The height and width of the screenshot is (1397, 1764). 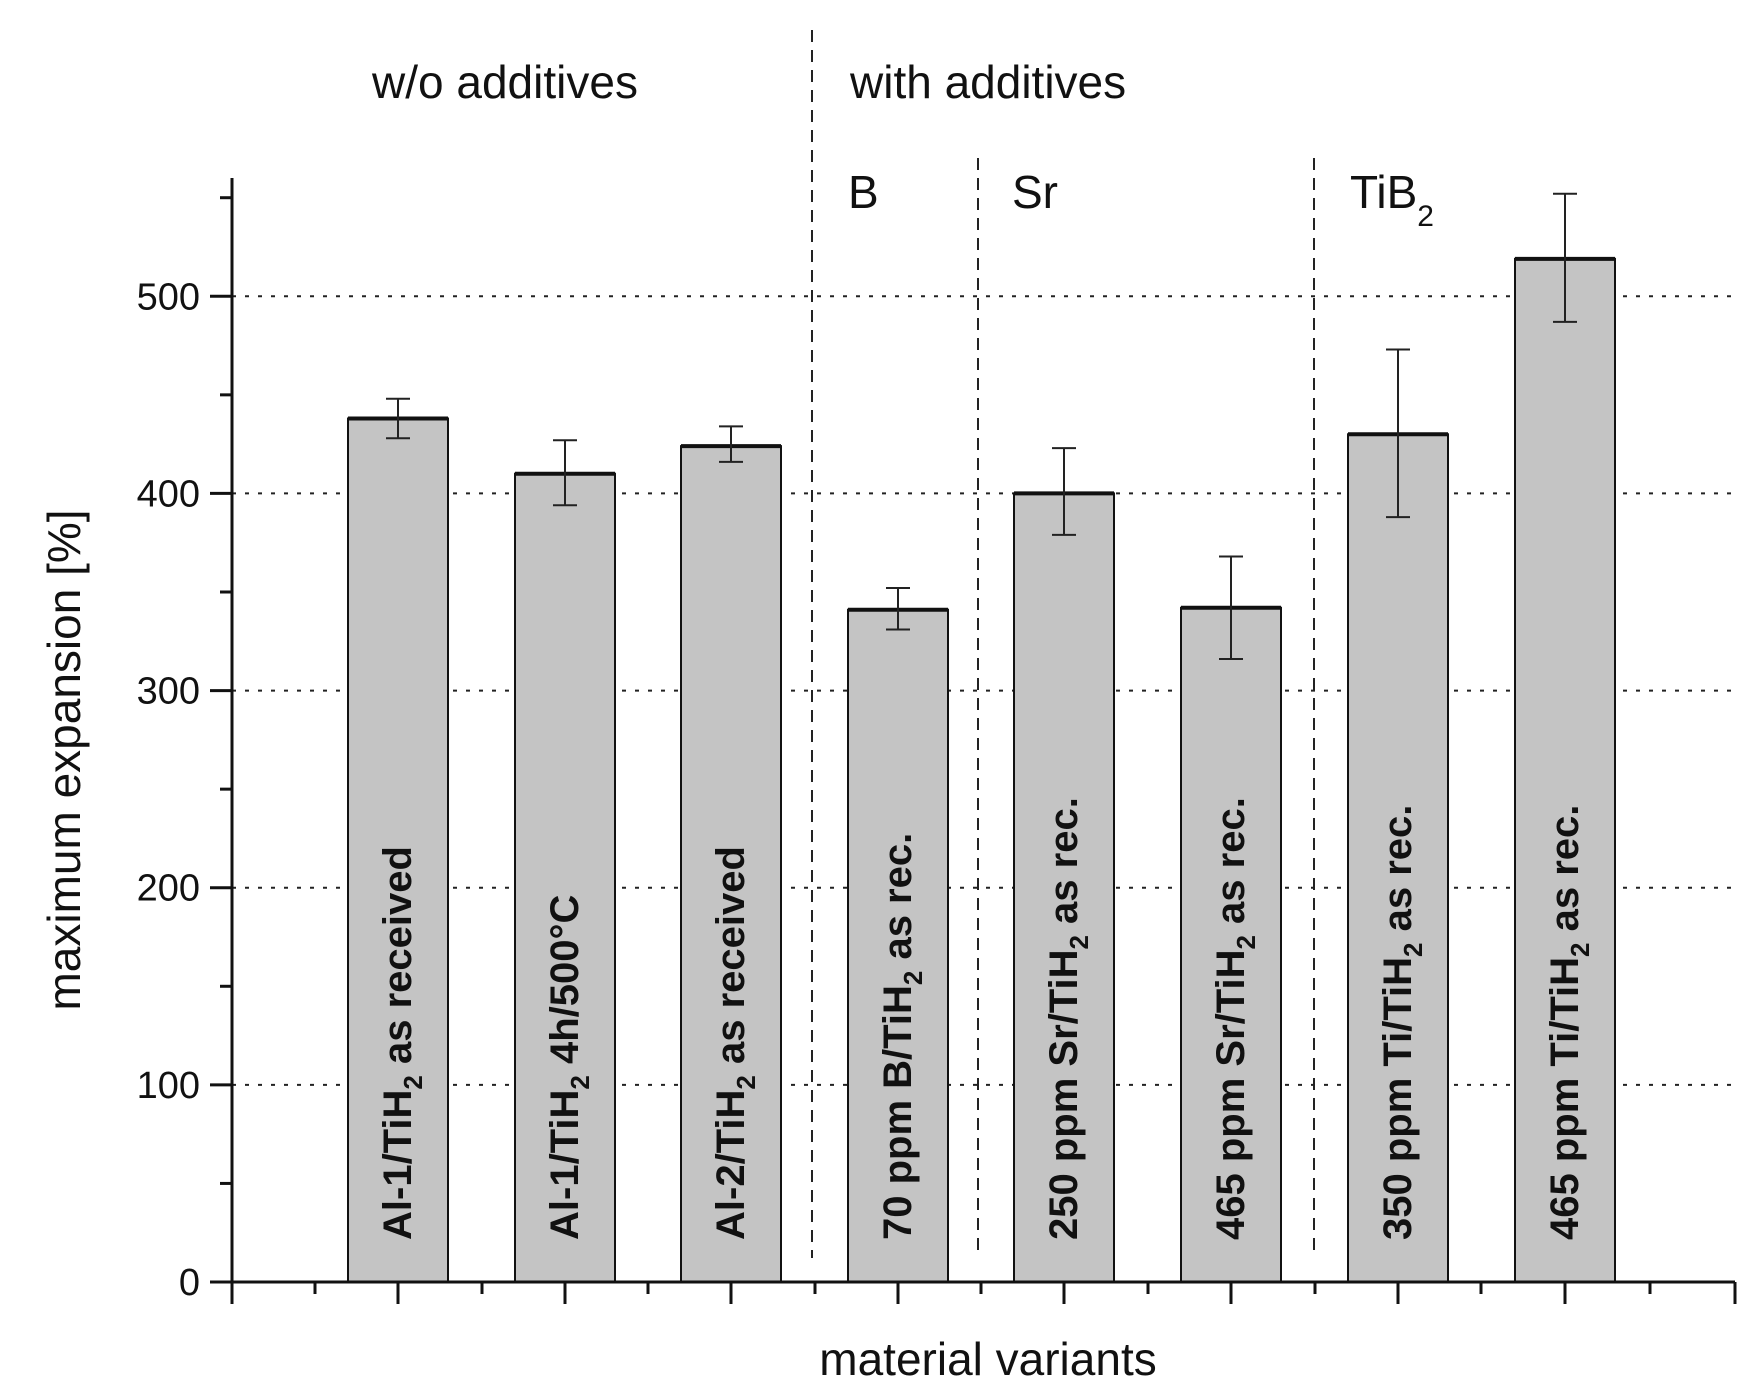 I want to click on subgroup-label-3: TiB2, so click(x=1392, y=199).